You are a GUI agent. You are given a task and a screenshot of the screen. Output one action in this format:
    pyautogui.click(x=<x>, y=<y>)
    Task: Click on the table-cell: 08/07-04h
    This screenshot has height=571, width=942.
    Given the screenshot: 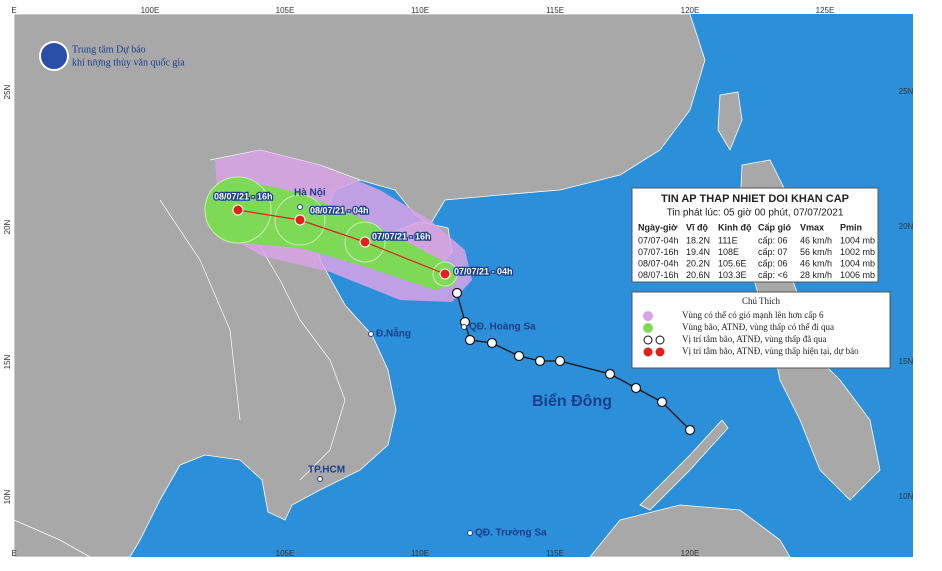 What is the action you would take?
    pyautogui.click(x=658, y=263)
    